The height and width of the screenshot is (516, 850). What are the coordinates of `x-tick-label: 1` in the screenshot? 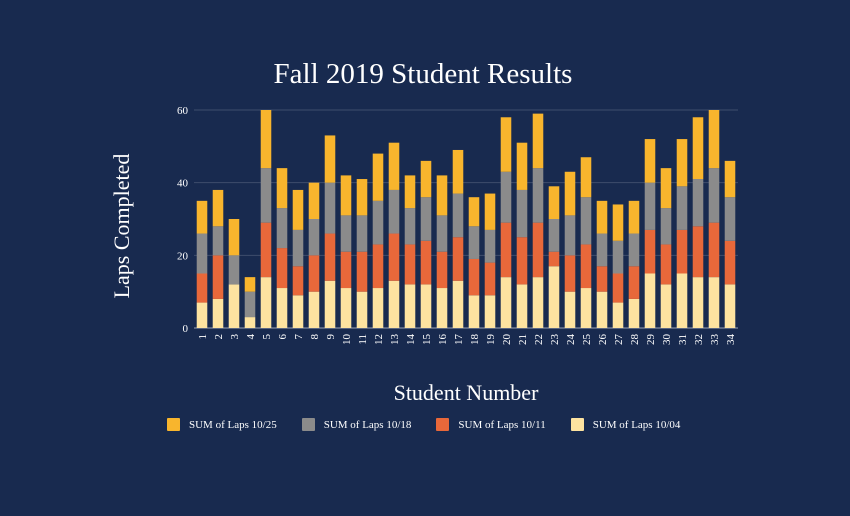 It's located at (203, 337).